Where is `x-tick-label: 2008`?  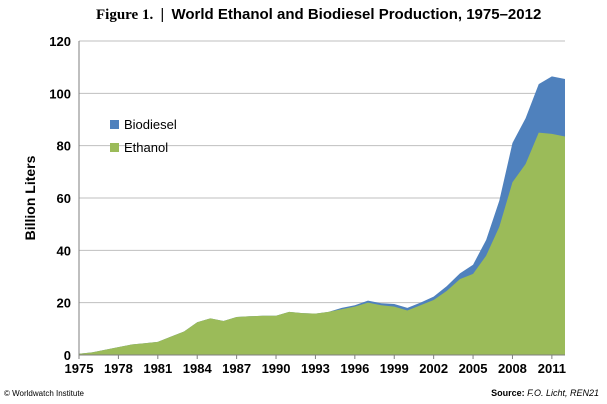
x-tick-label: 2008 is located at coordinates (512, 368).